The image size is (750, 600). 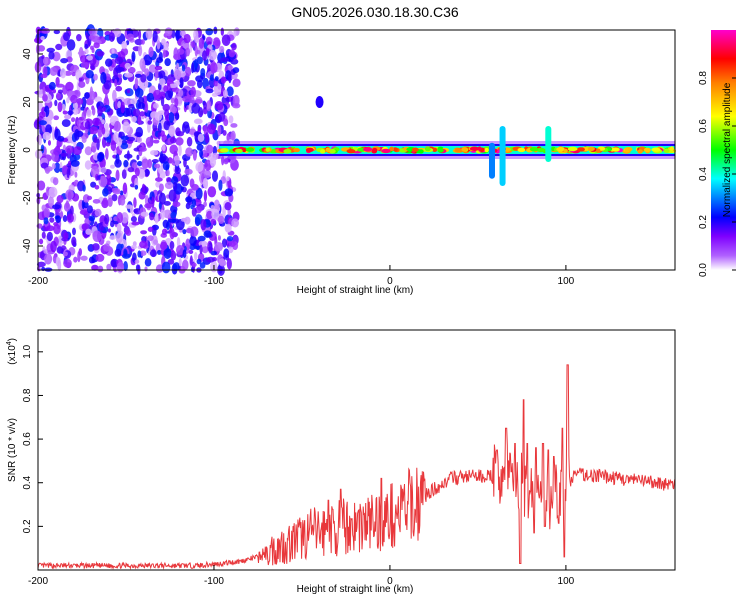 I want to click on snr-multiplier: (x104), so click(x=12, y=351).